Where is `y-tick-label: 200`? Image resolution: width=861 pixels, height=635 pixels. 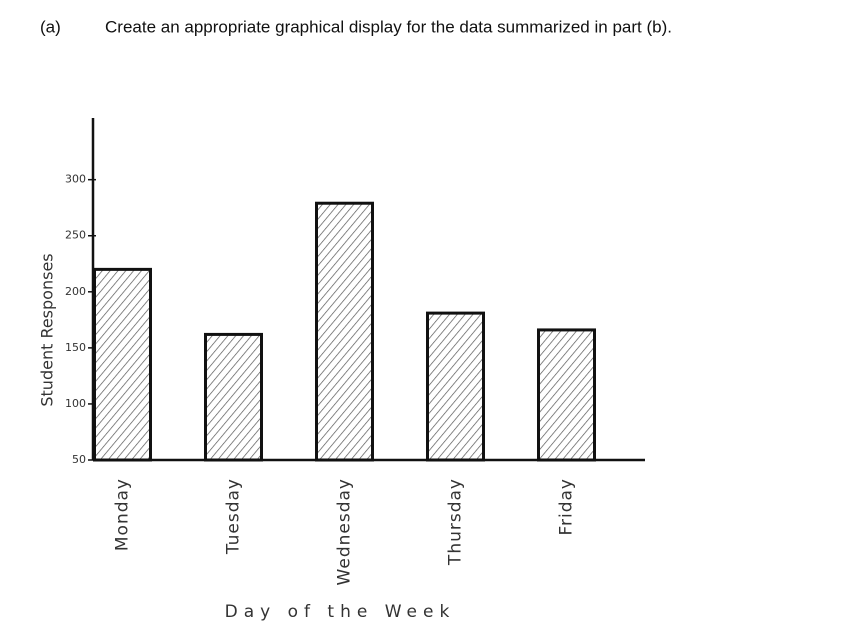 y-tick-label: 200 is located at coordinates (75, 291).